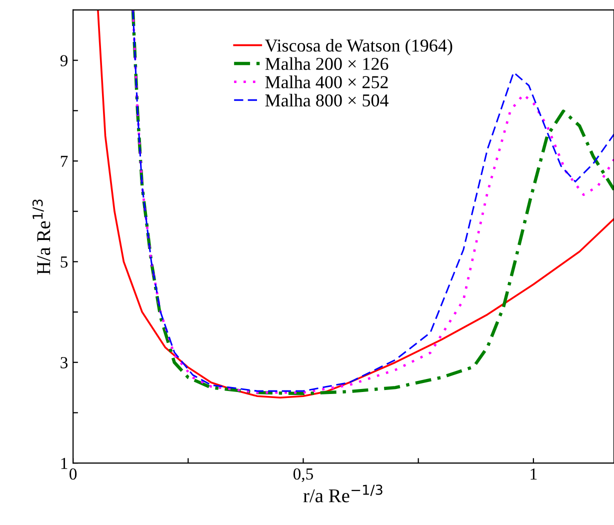  What do you see at coordinates (327, 100) in the screenshot?
I see `legend-label: Malha 800 × 504` at bounding box center [327, 100].